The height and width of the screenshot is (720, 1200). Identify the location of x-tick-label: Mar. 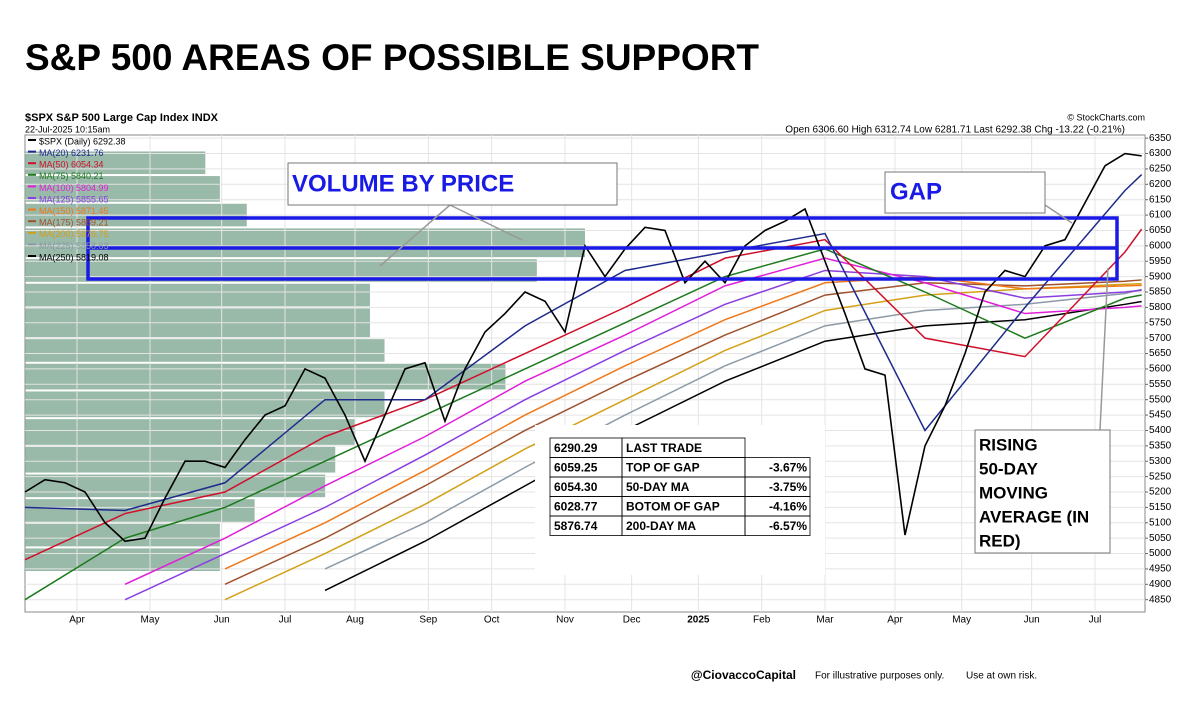
(825, 620).